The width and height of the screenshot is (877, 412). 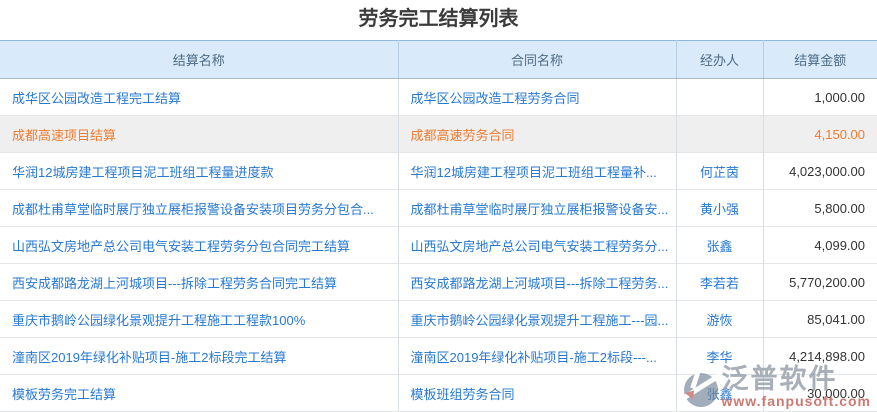 I want to click on settlement-link: 华润12城房建工程项目泥工班组工程量进度款, so click(x=199, y=171).